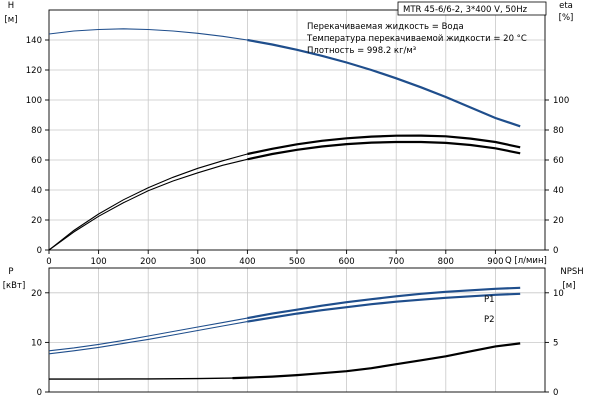 The image size is (600, 400). Describe the element at coordinates (275, 258) in the screenshot. I see `top-x-ticks: 0 100 200 300 400 500 600 700 800 900` at that location.